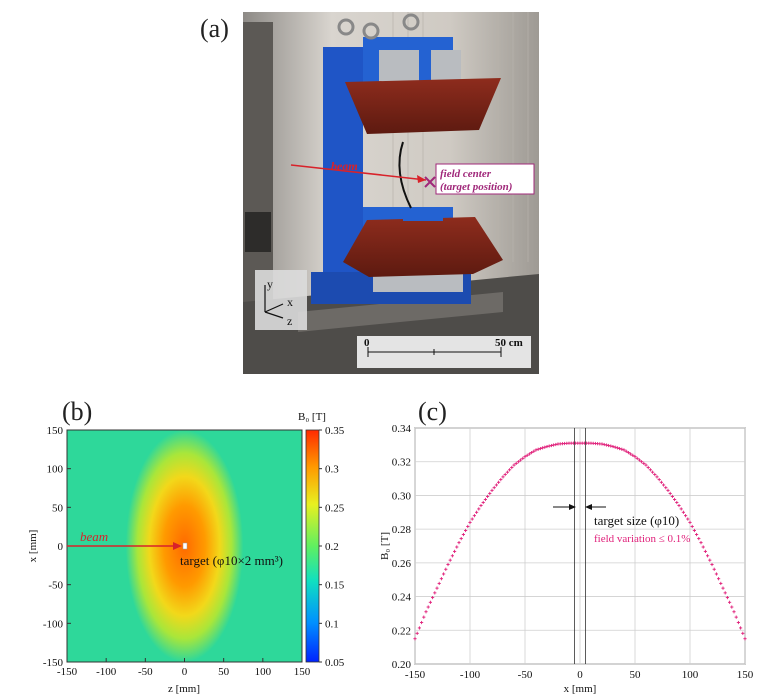 The image size is (783, 698). Describe the element at coordinates (525, 675) in the screenshot. I see `profile-x-tick-label: -50` at that location.